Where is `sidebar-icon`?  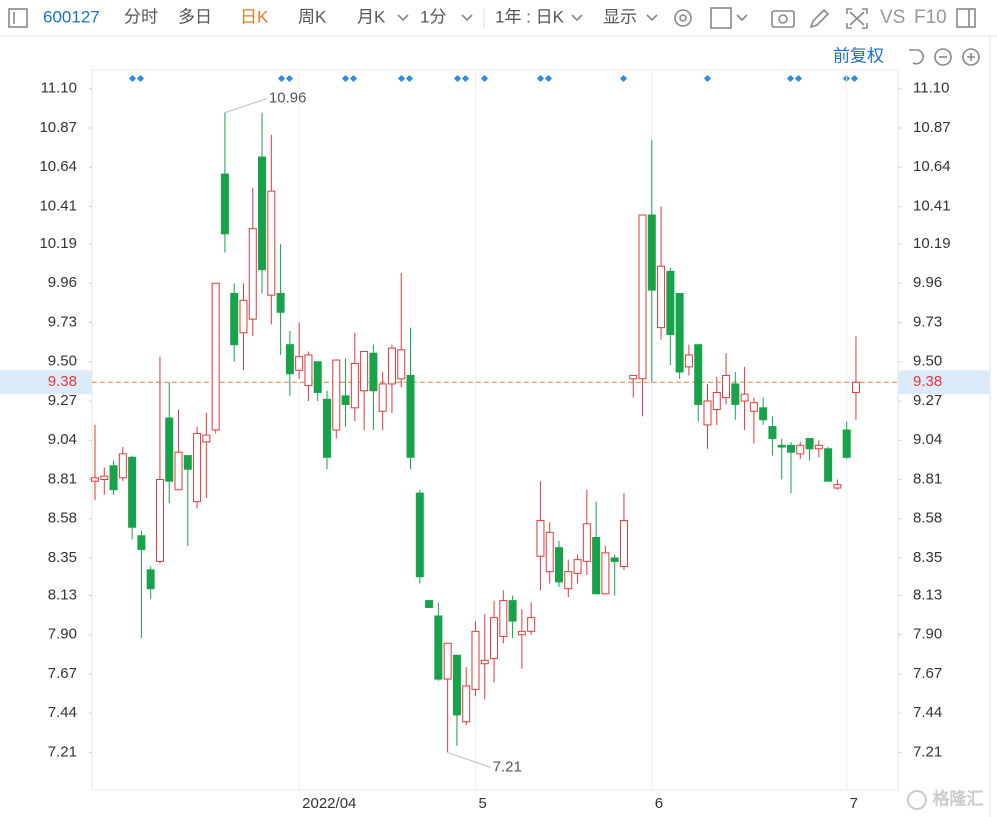 sidebar-icon is located at coordinates (18, 18).